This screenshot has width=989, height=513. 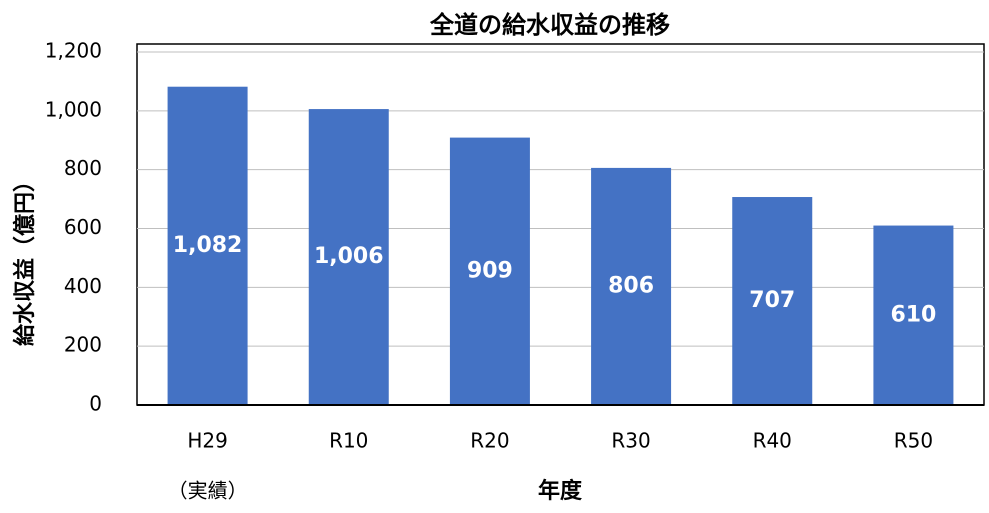 I want to click on y-tick-label: 600, so click(x=83, y=227).